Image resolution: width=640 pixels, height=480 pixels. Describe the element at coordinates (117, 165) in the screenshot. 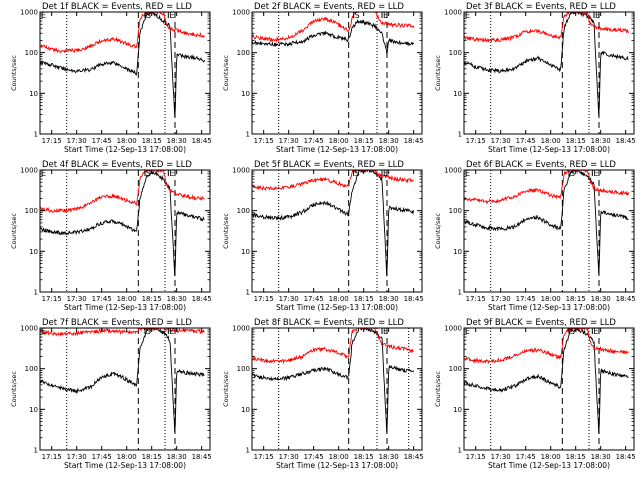

I see `panel-title: Det 4f BLACK = Events, RED = LLD` at that location.